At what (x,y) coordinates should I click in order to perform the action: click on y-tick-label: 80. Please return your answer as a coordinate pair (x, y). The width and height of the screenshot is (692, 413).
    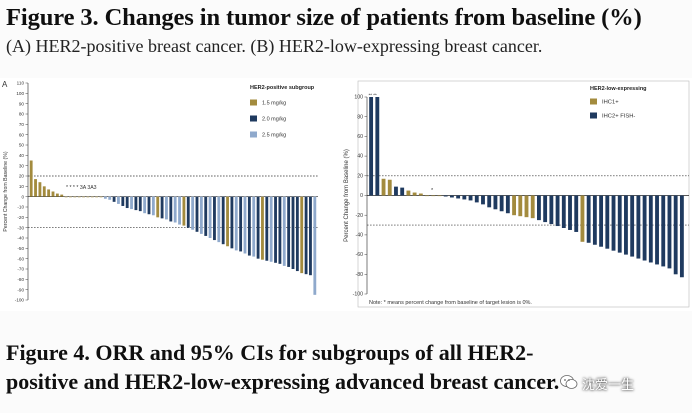
    Looking at the image, I should click on (22, 114).